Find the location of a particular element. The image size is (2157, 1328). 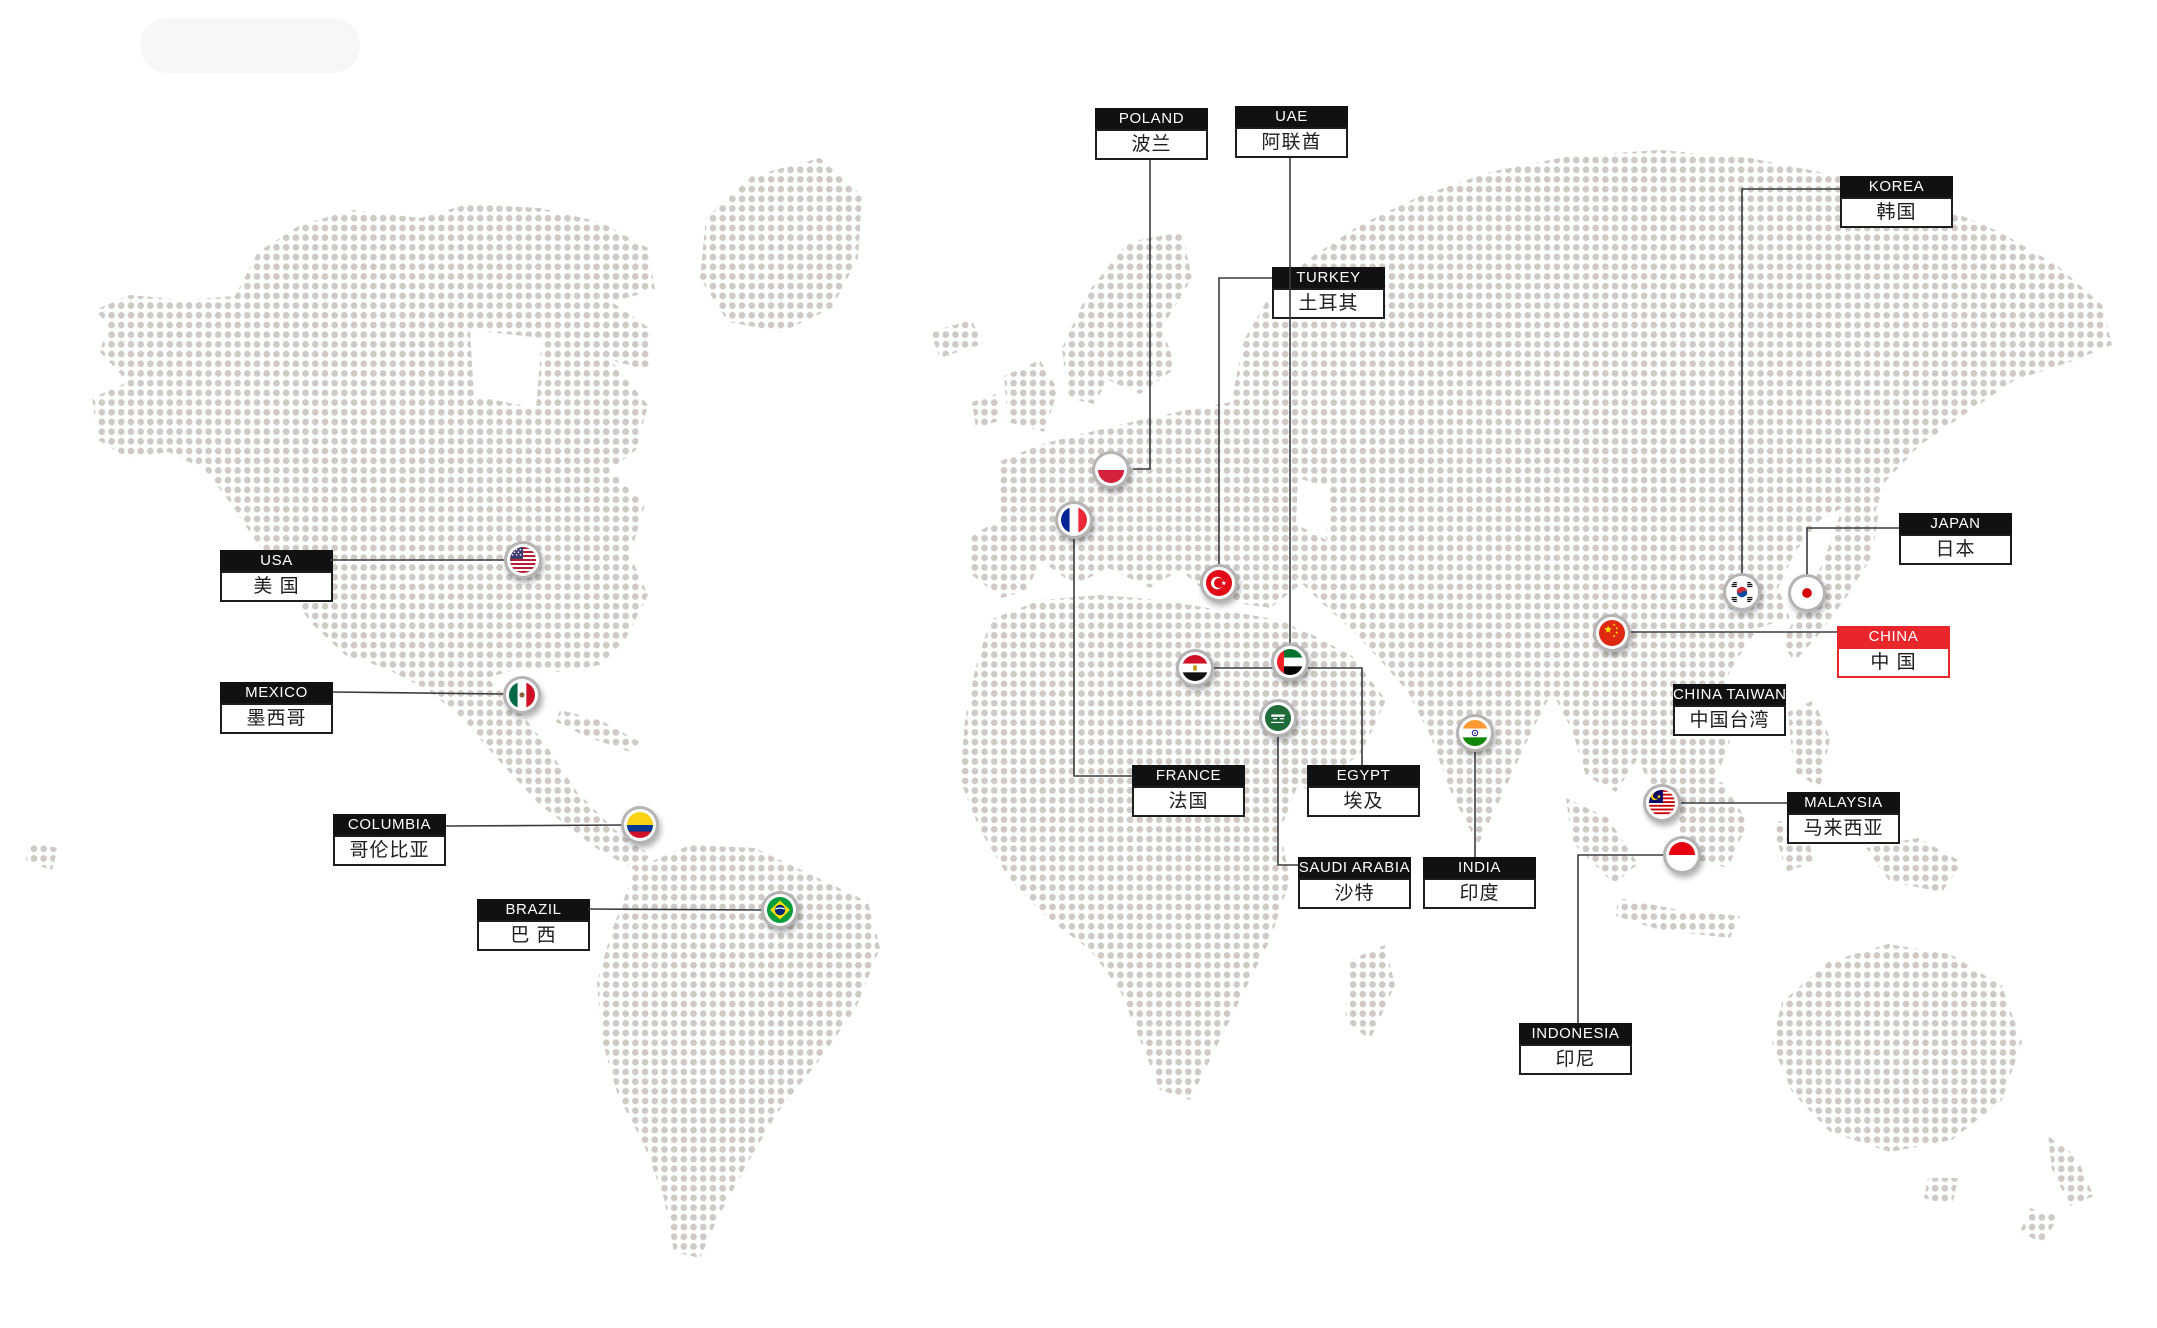

country-label-uae: UAE 阿联酋 is located at coordinates (1291, 132).